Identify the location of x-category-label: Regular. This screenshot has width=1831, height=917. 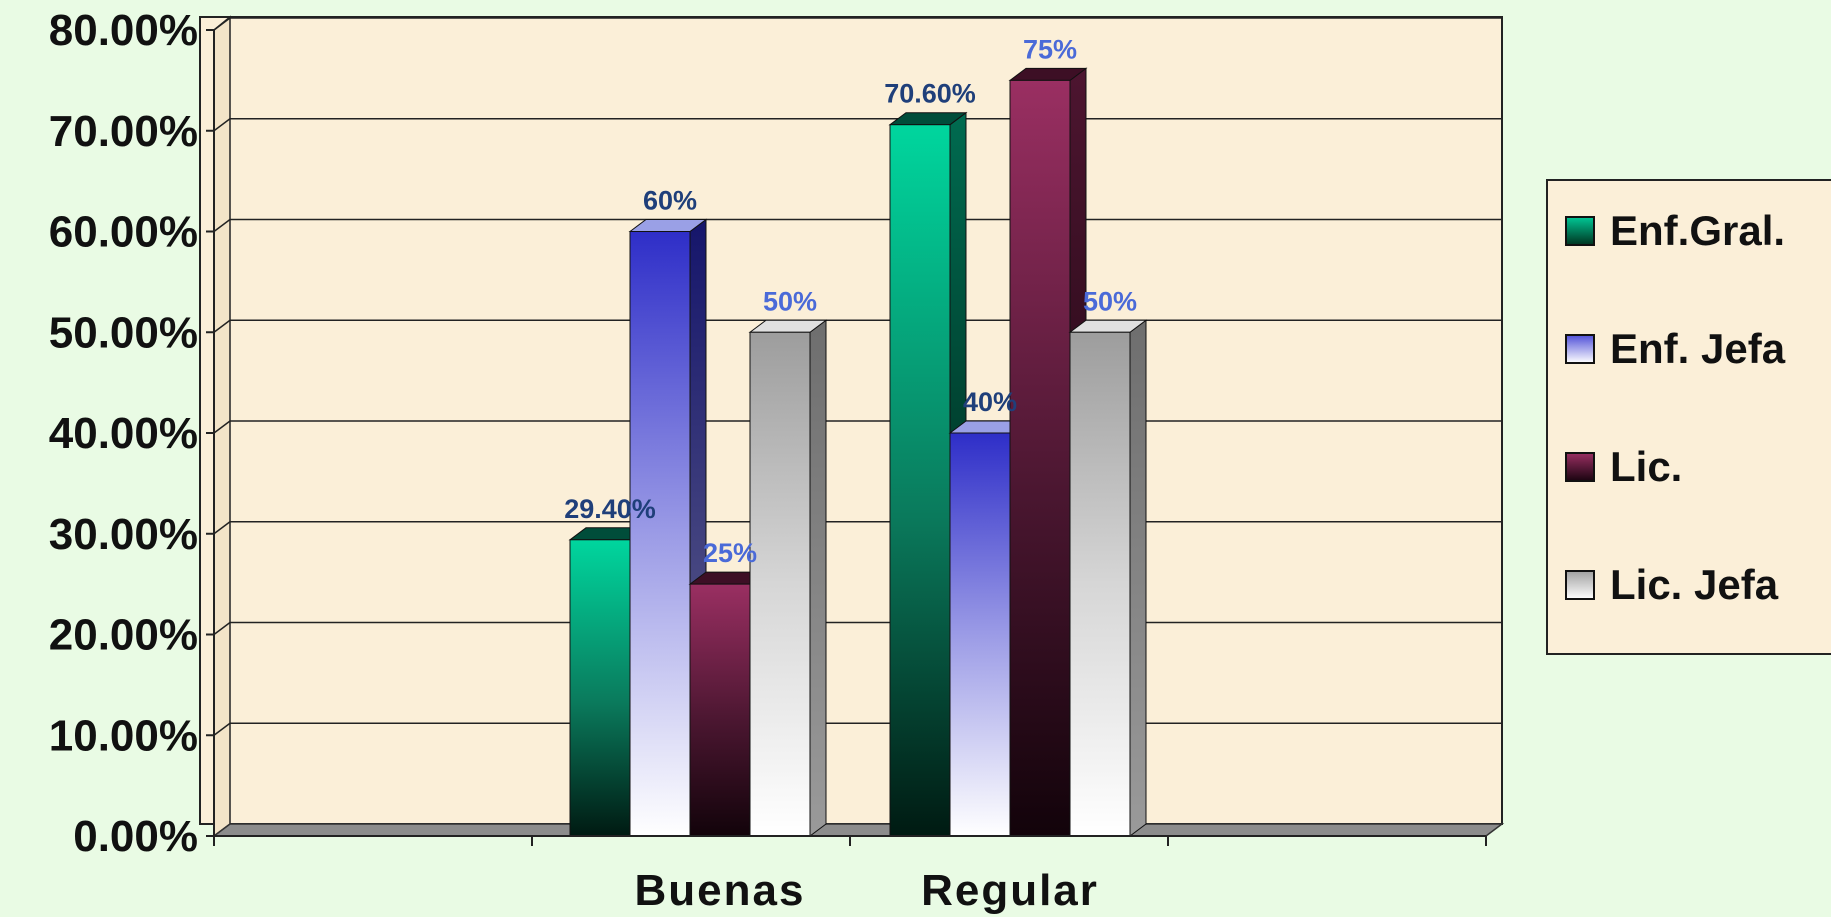
(1010, 890).